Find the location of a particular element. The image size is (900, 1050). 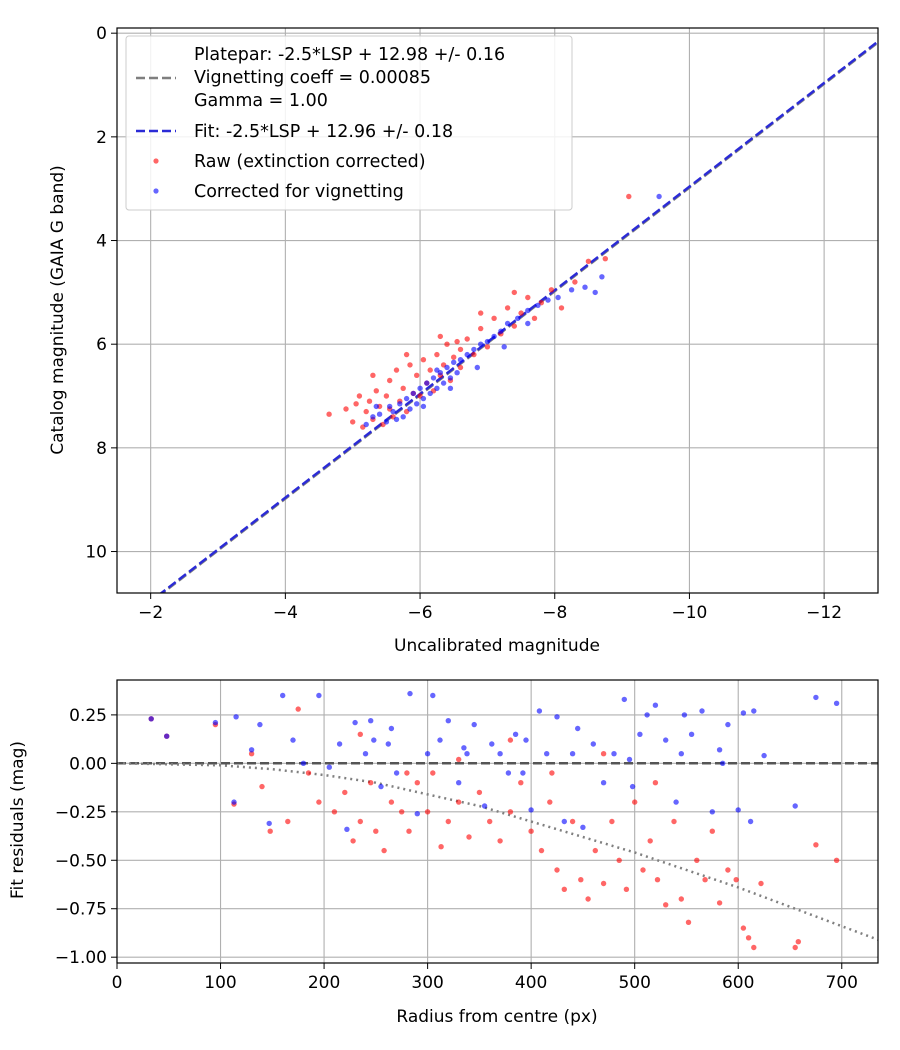

x-tick-label: 0 is located at coordinates (117, 983).